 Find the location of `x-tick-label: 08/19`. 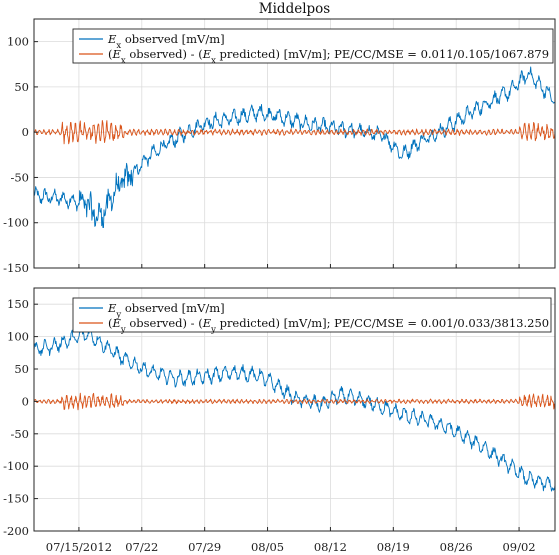

x-tick-label: 08/19 is located at coordinates (393, 547).